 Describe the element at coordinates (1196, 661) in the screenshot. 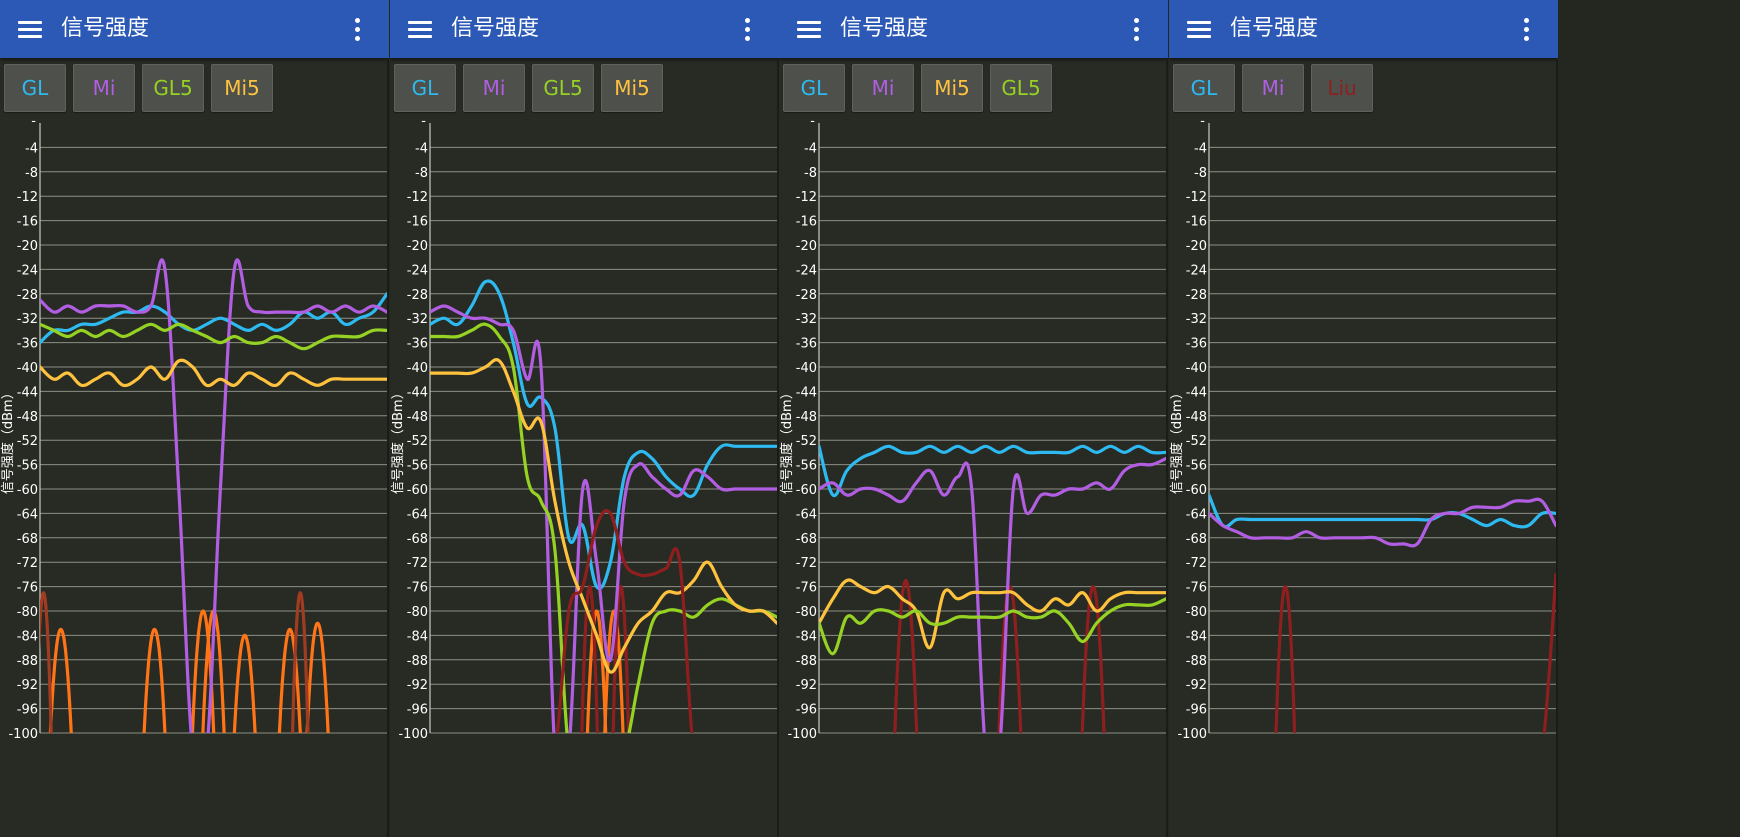

I see `y-tick-label: -88` at that location.